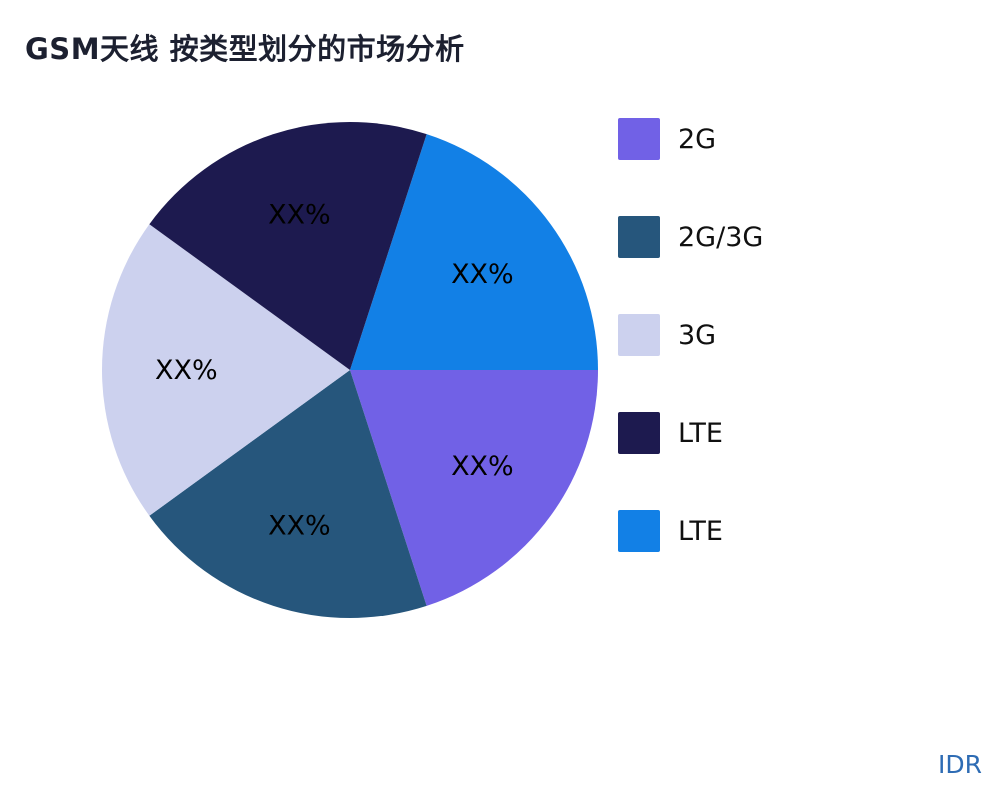 The height and width of the screenshot is (800, 1000). Describe the element at coordinates (288, 246) in the screenshot. I see `pie-slice-4-LTE` at that location.